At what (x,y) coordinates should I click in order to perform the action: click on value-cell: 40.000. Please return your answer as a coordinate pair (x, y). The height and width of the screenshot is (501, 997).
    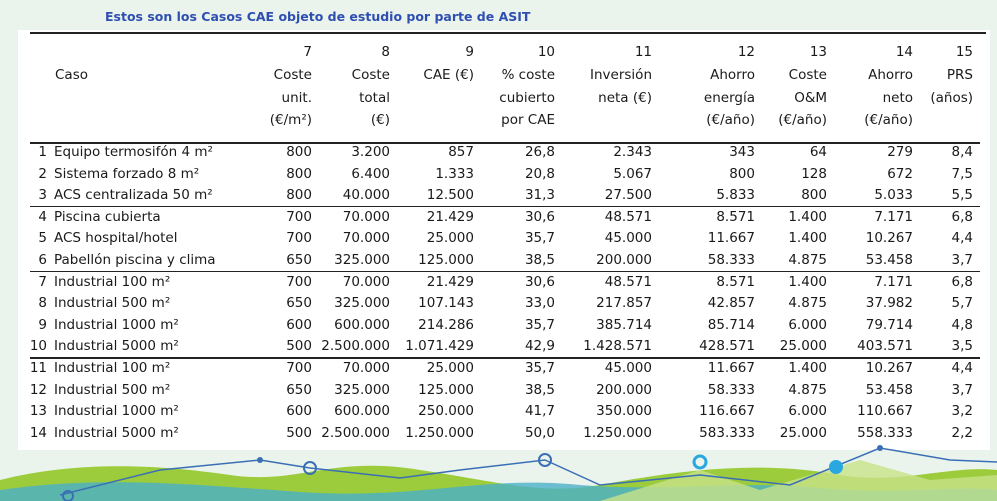
    Looking at the image, I should click on (366, 195).